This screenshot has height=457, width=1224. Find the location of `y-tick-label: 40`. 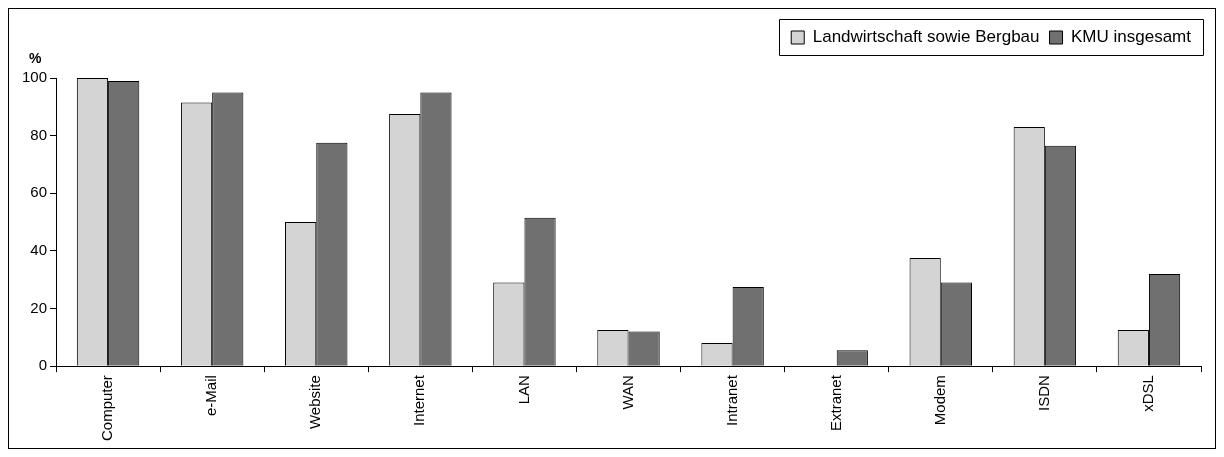

y-tick-label: 40 is located at coordinates (39, 250).